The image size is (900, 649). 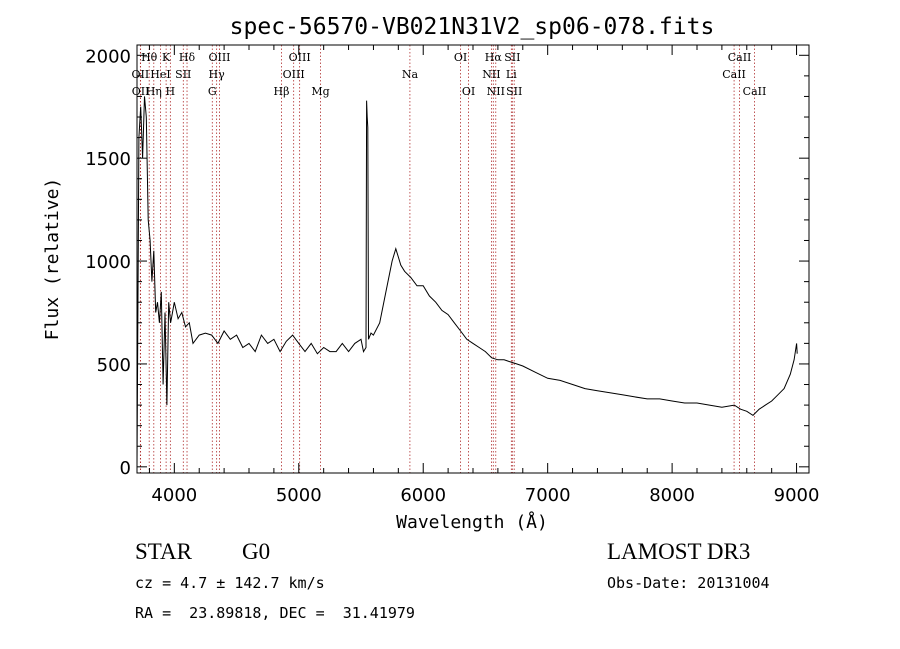 What do you see at coordinates (217, 74) in the screenshot?
I see `line-marker-label: Hγ` at bounding box center [217, 74].